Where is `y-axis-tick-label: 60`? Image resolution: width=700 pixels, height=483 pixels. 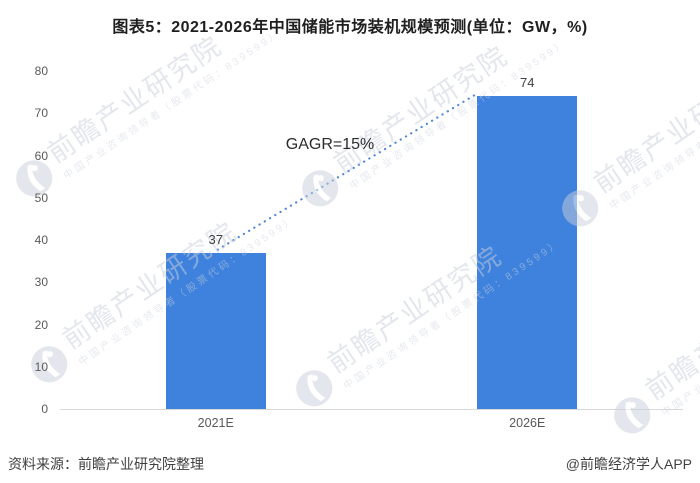
y-axis-tick-label: 60 is located at coordinates (41, 155).